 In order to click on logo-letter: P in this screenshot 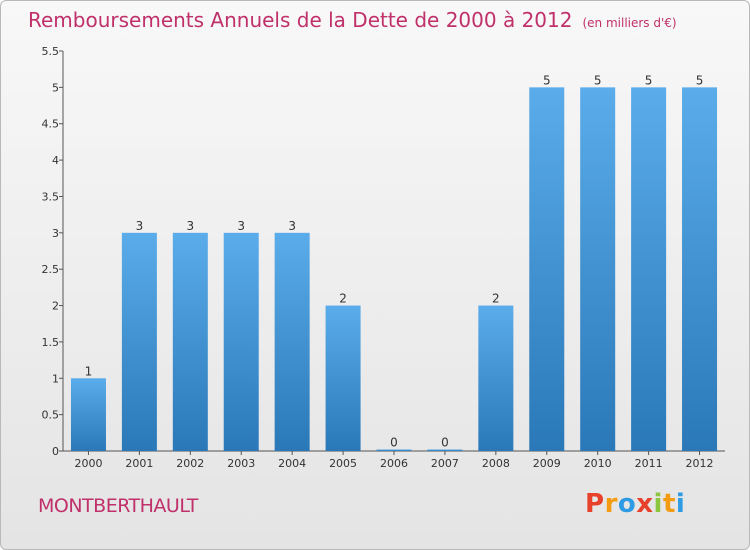, I will do `click(595, 504)`.